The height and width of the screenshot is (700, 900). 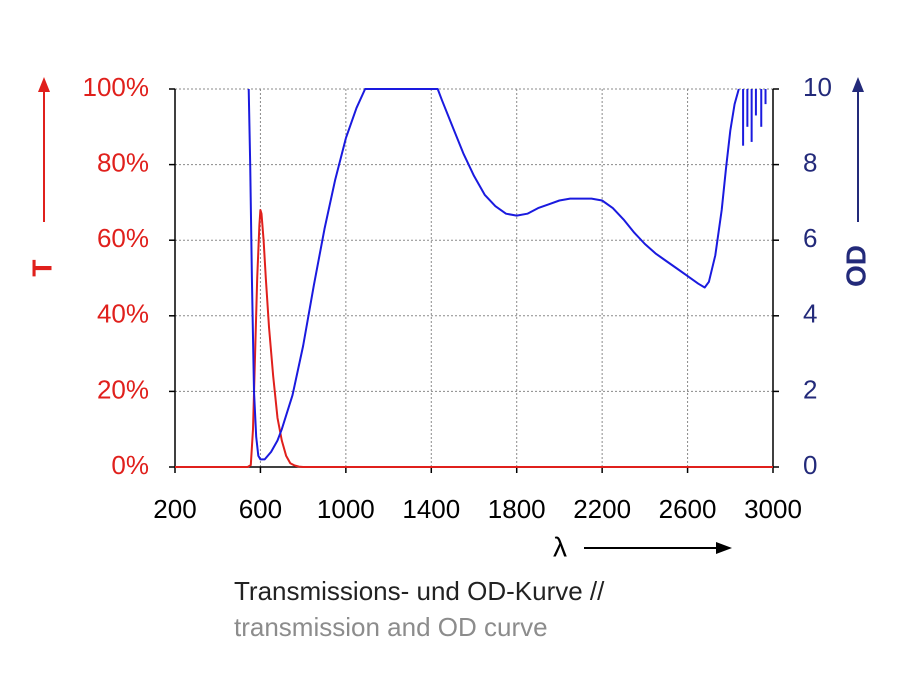 What do you see at coordinates (810, 238) in the screenshot?
I see `right-tick-label: 6` at bounding box center [810, 238].